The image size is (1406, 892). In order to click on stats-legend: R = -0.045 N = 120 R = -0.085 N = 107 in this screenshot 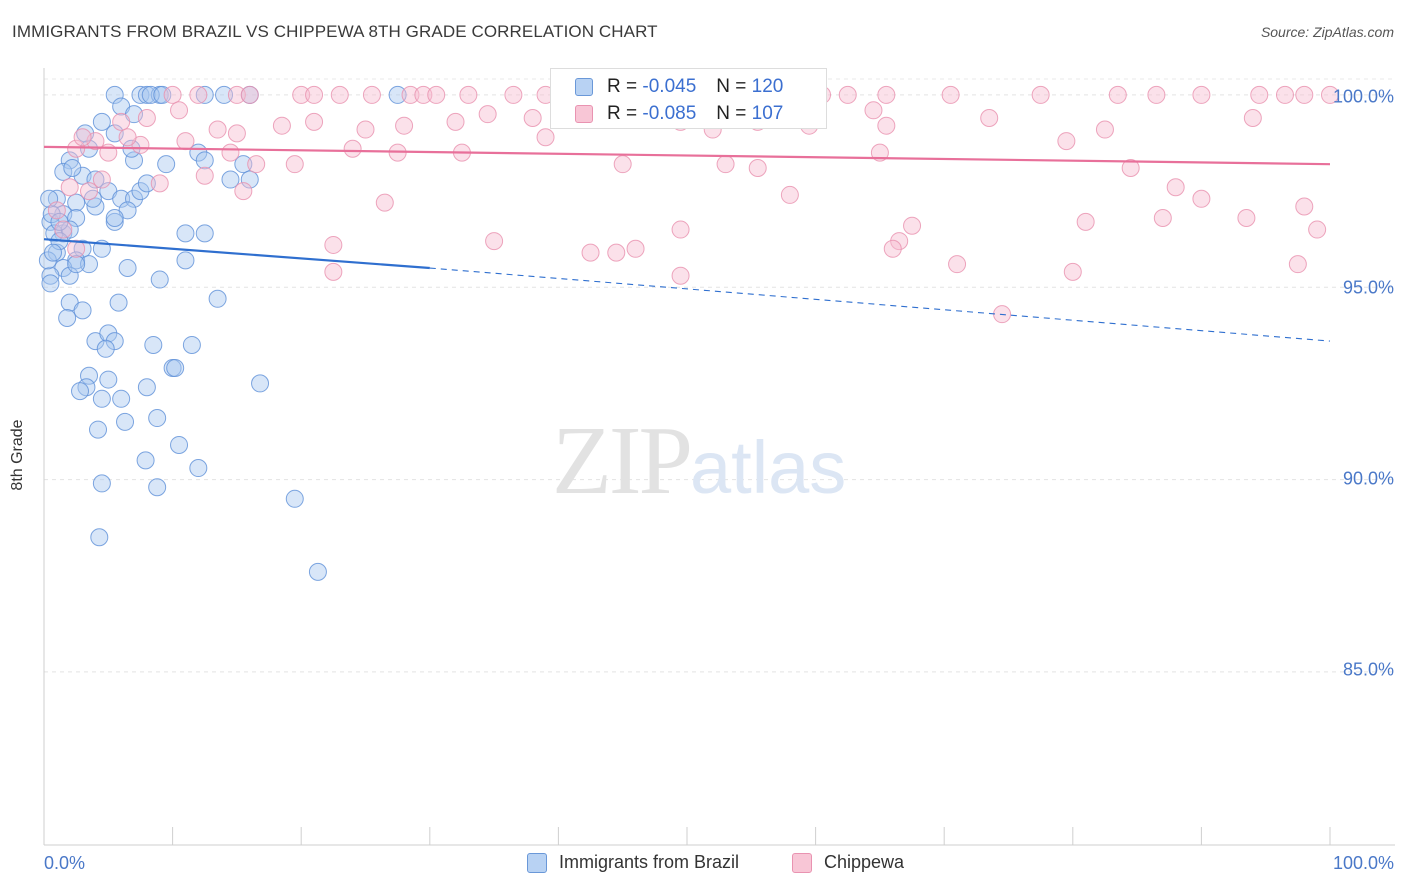, I will do `click(688, 98)`.